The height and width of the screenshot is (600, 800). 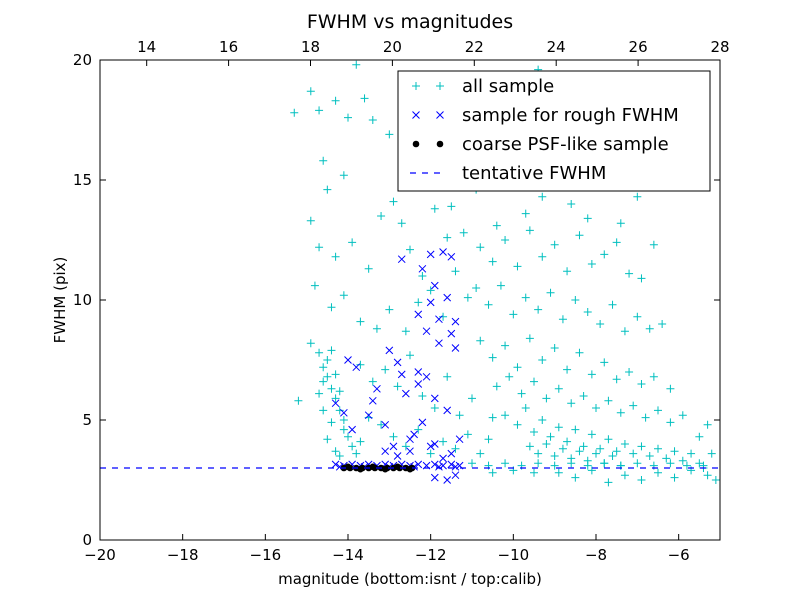 I want to click on x-axis-ticks: −20 −18 −16 −14 −12 −10 −8 −6, so click(x=387, y=549).